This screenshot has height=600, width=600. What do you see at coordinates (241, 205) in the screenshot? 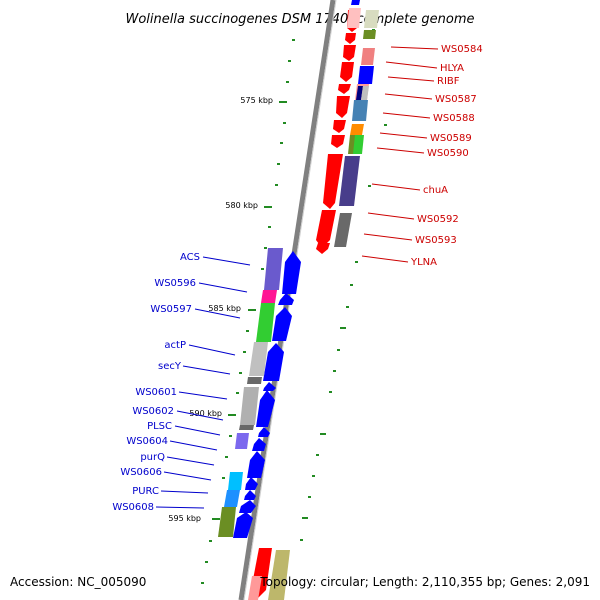
I see `scale-label: 580 kbp` at bounding box center [241, 205].